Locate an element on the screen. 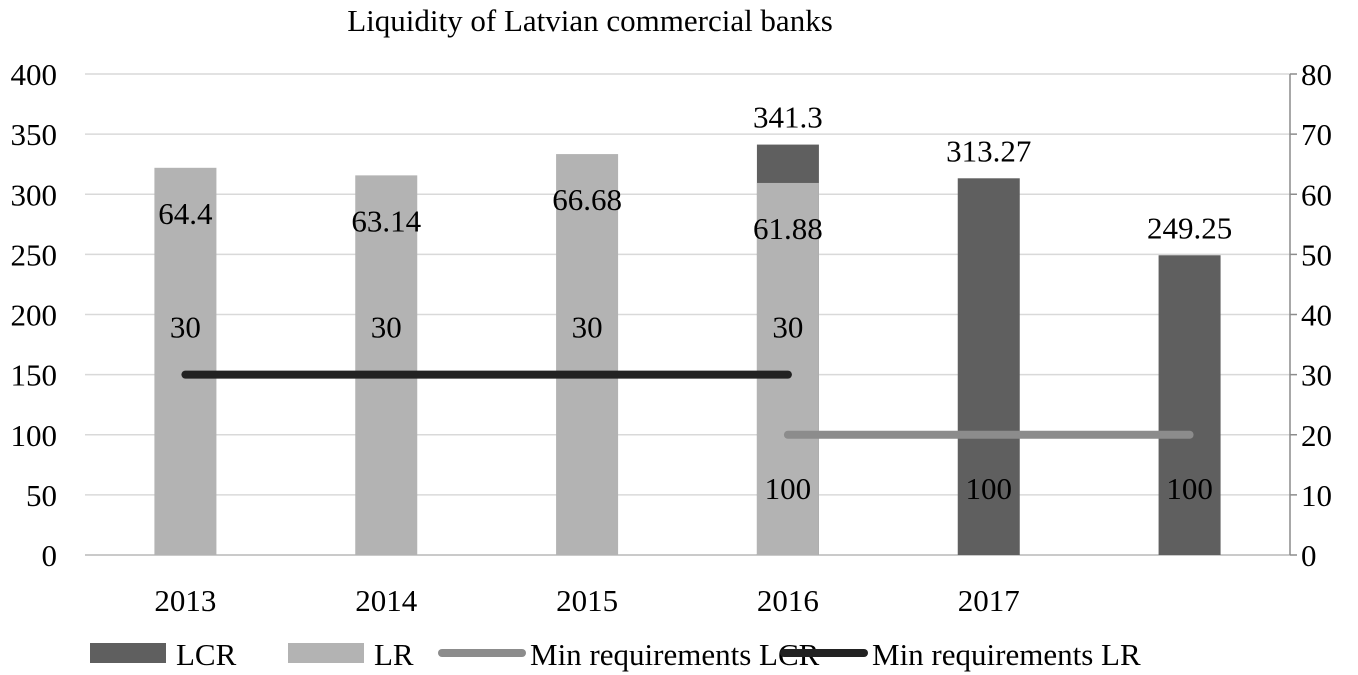  right-tick-label: 20 is located at coordinates (1316, 435).